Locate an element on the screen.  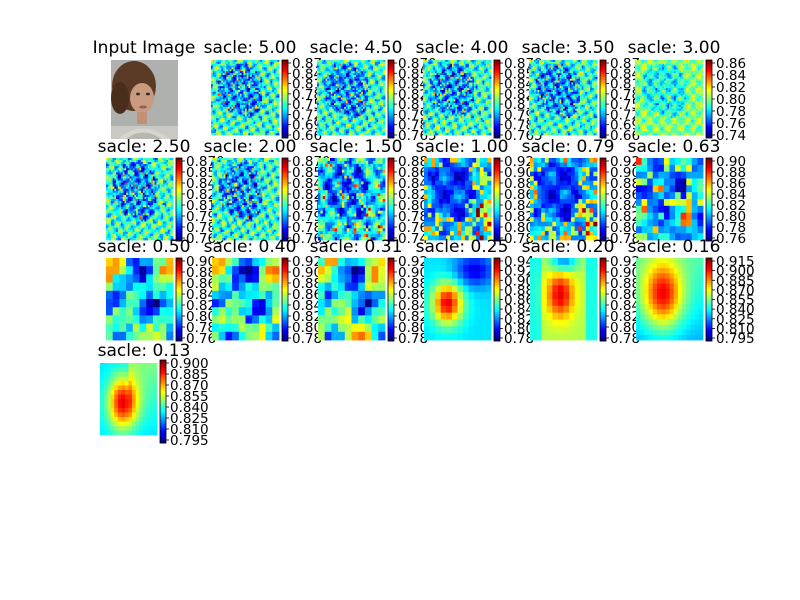
input-image-panel: Input Image is located at coordinates (144, 88).